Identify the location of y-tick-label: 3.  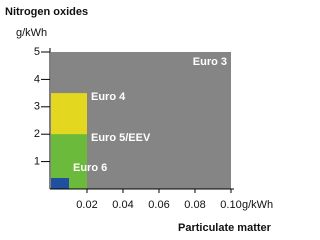
(37, 107).